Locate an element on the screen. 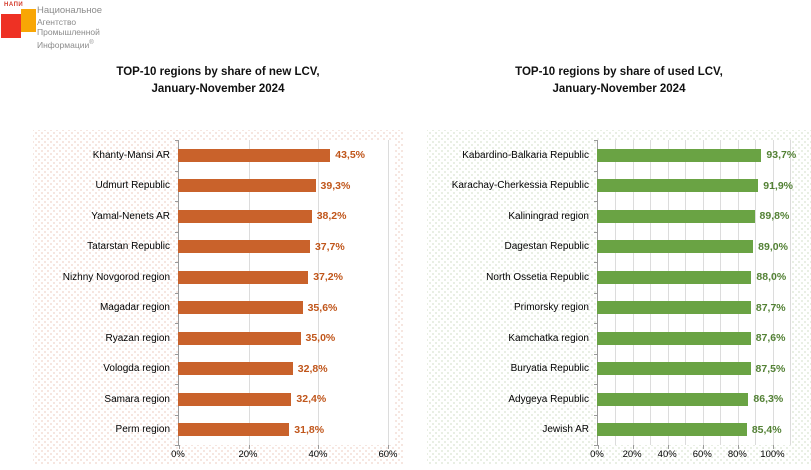 The width and height of the screenshot is (811, 470). logo-red-square is located at coordinates (11, 26).